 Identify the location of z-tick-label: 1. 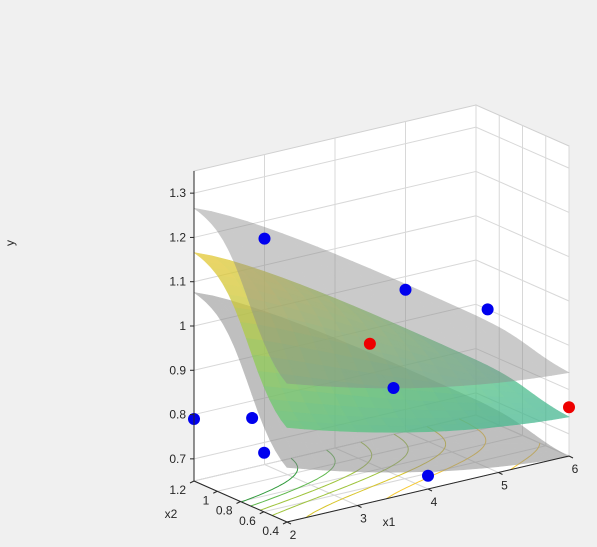
(182, 326).